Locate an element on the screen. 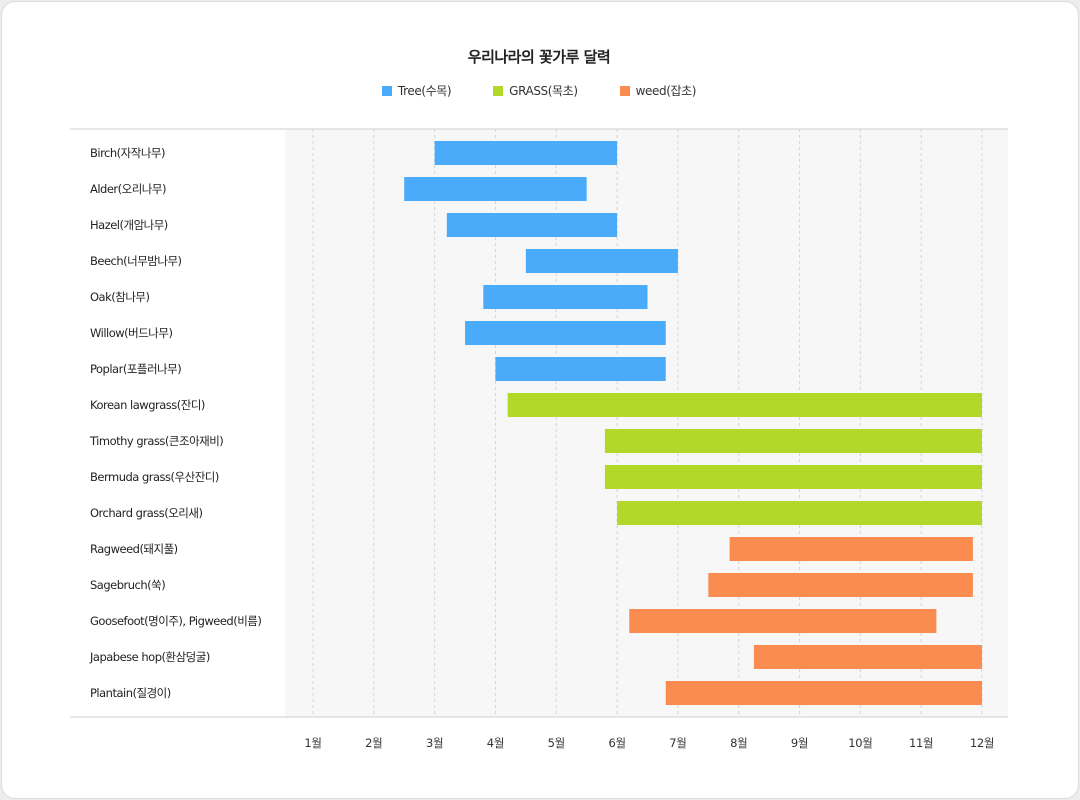 The image size is (1080, 800). category-label: Willow(버드나무) is located at coordinates (131, 333).